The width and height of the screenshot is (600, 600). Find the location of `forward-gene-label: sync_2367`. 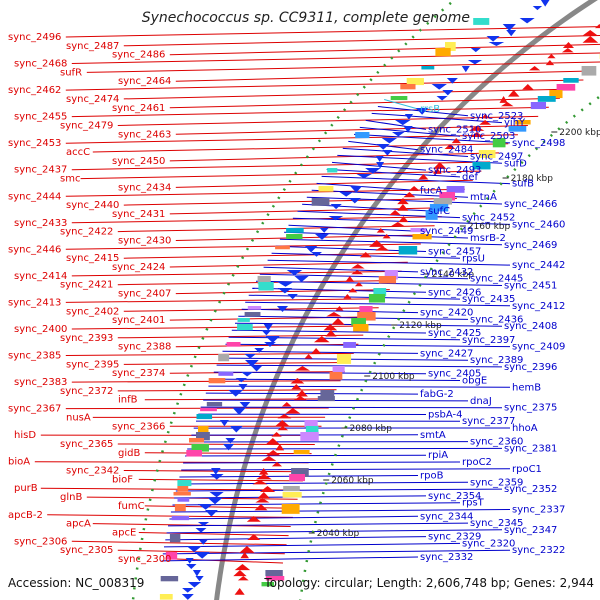

forward-gene-label: sync_2367 is located at coordinates (34, 409).